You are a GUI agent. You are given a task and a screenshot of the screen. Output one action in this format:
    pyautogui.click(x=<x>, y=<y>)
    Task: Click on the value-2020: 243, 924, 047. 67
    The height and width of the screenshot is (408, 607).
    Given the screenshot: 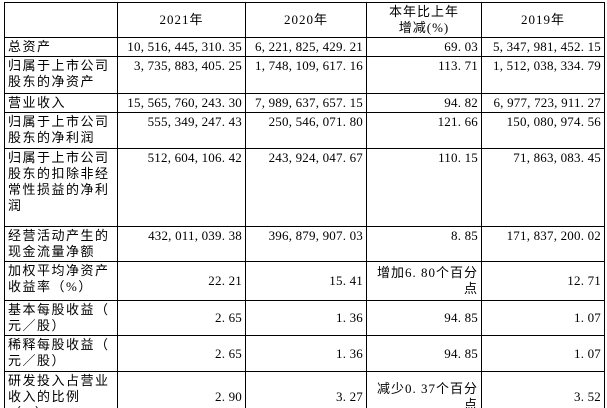 What is the action you would take?
    pyautogui.click(x=306, y=187)
    